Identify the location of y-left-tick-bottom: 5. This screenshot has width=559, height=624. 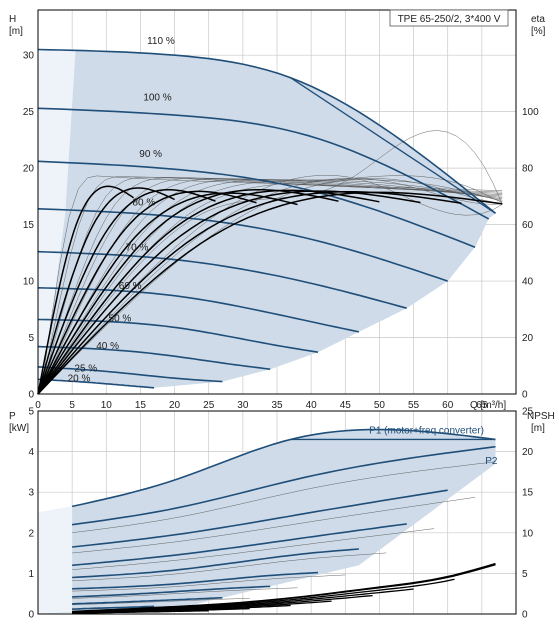
(31, 412).